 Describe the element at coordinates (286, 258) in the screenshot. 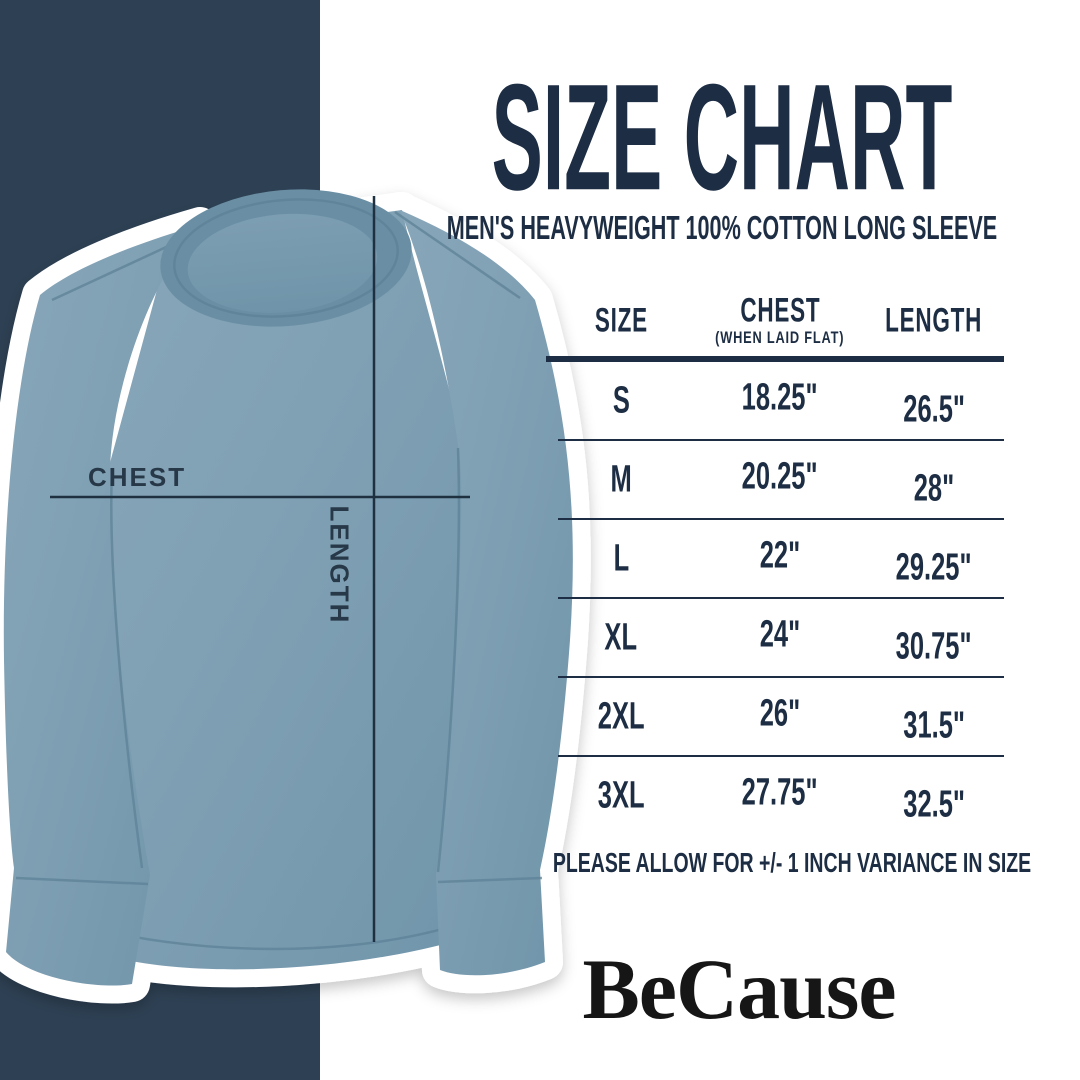

I see `shirt-collar` at that location.